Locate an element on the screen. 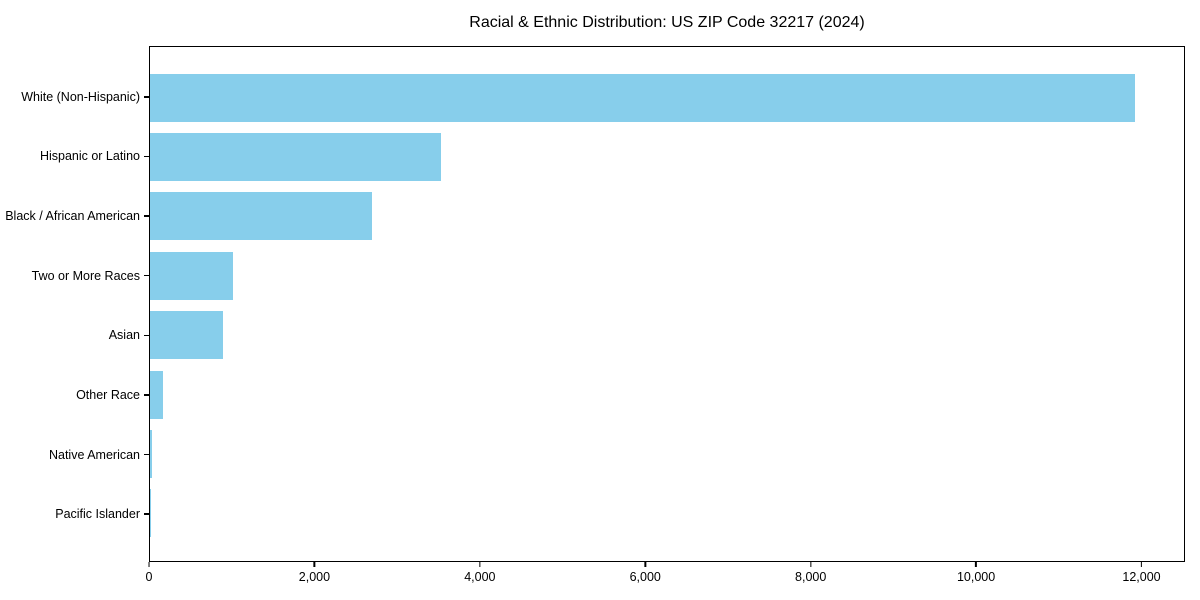  y-axis-label-row: Asian is located at coordinates (74, 336).